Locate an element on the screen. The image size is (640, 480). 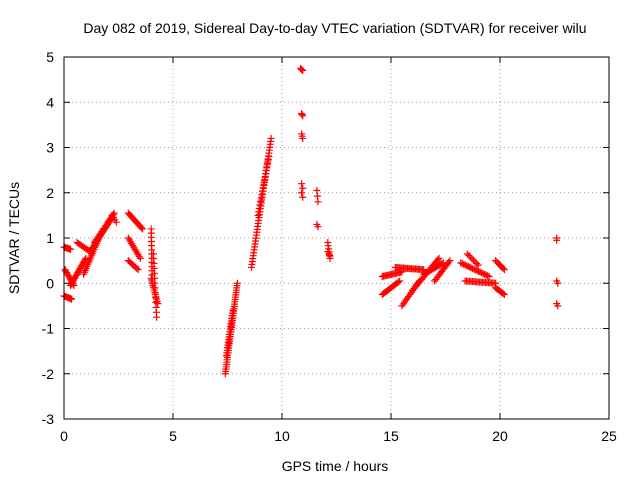
y-tick-label: 2 is located at coordinates (50, 193).